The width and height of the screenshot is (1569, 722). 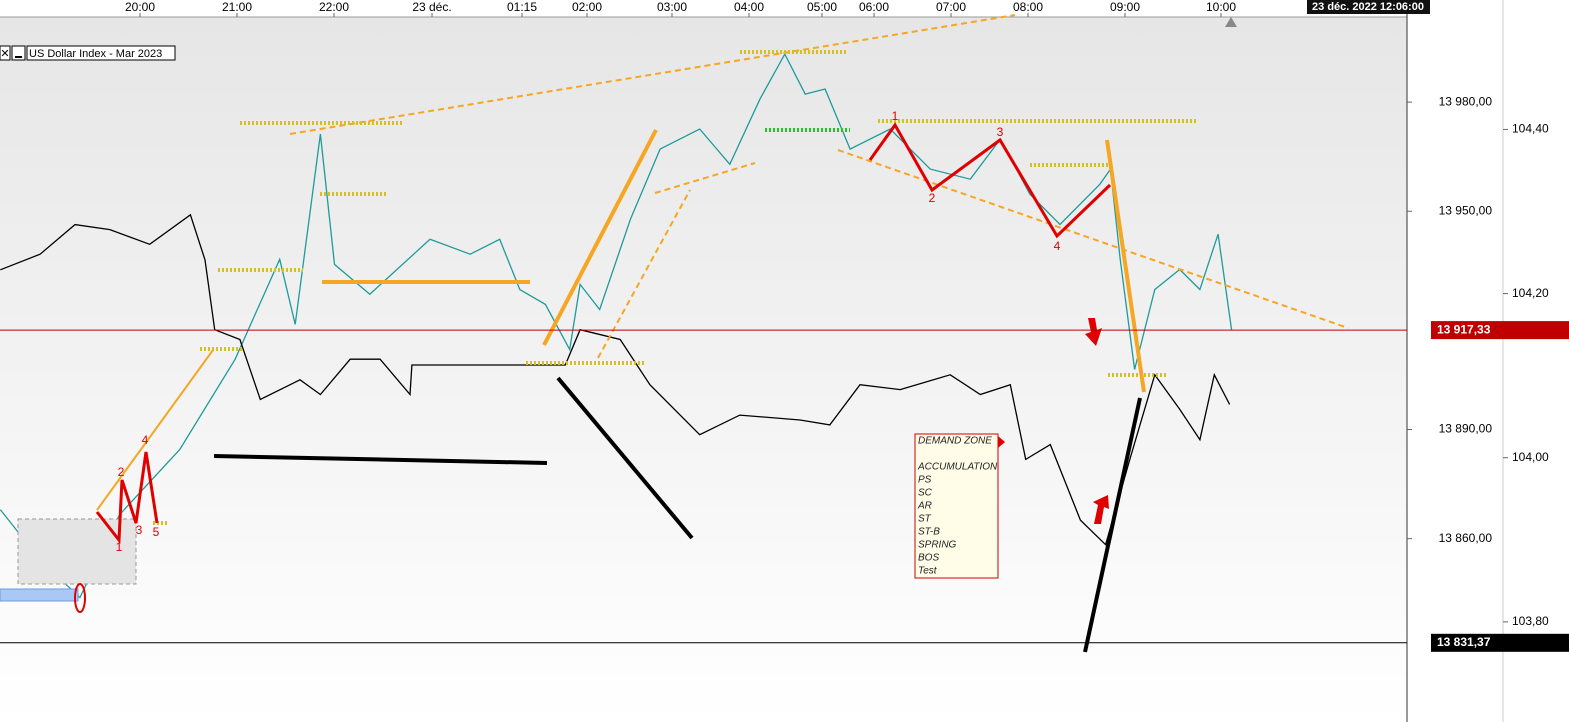 What do you see at coordinates (156, 532) in the screenshot?
I see `wave-label: 5` at bounding box center [156, 532].